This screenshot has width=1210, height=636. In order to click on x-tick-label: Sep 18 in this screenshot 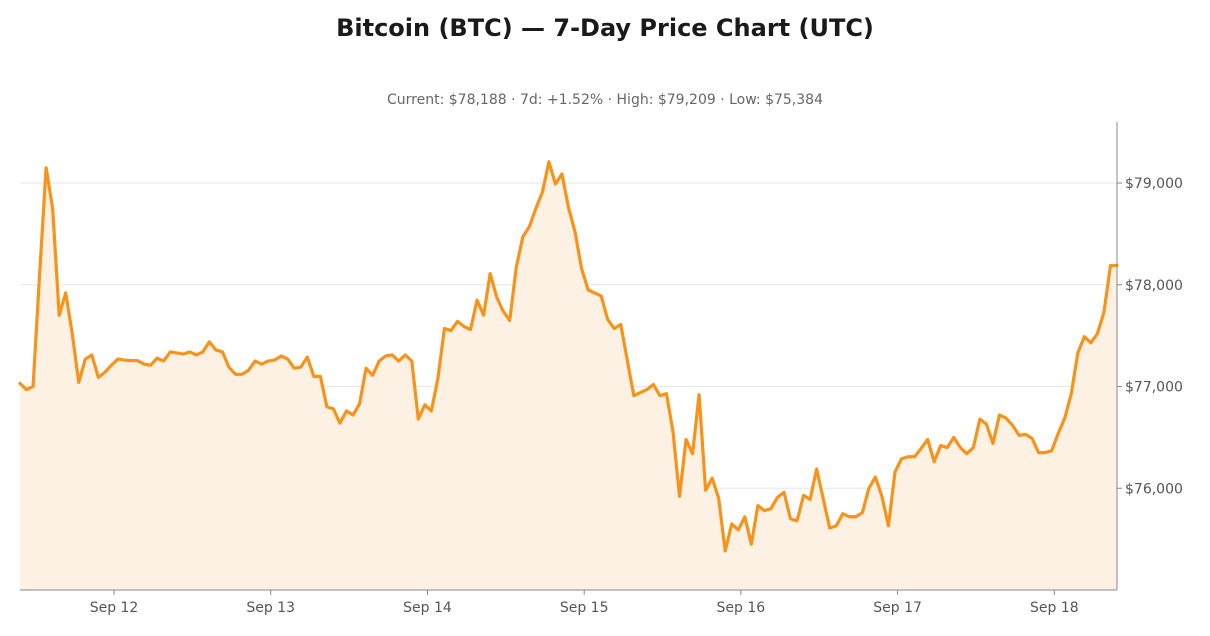, I will do `click(1054, 608)`.